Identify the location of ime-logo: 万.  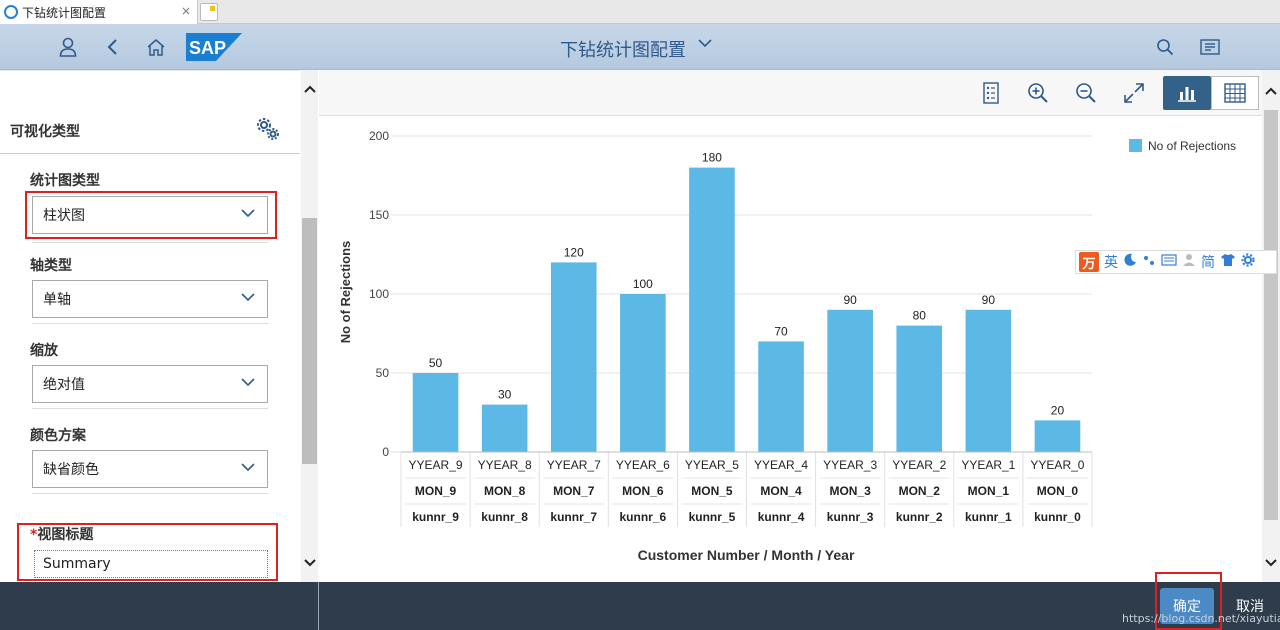
(1089, 262).